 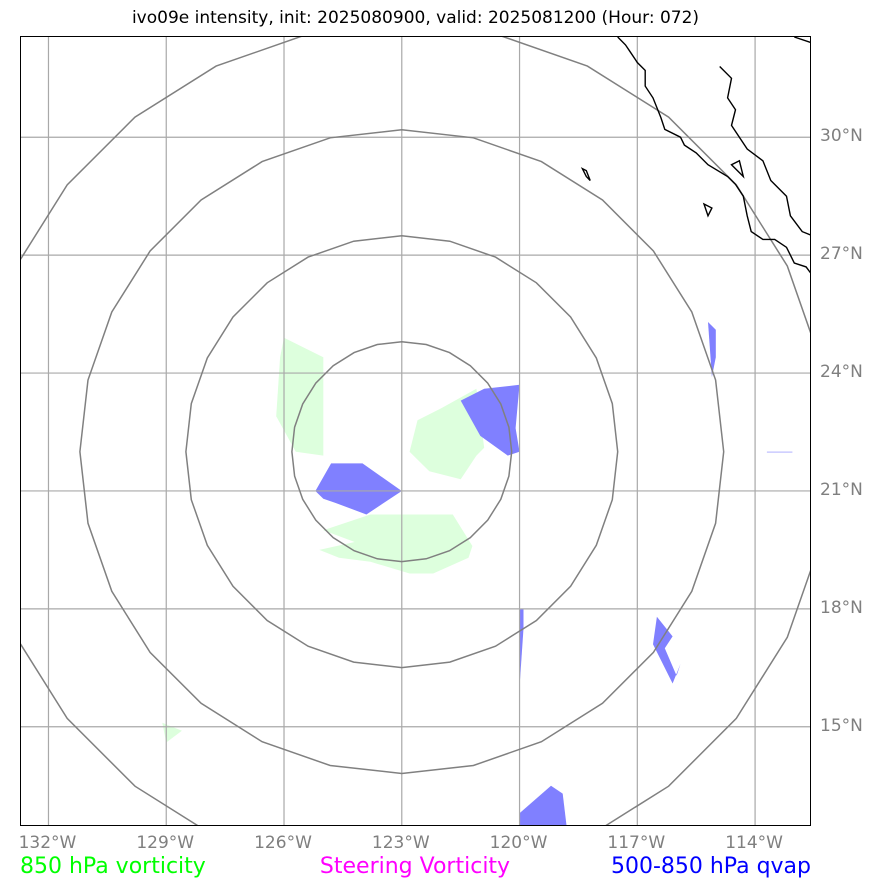 I want to click on range-ring, so click(x=402, y=451).